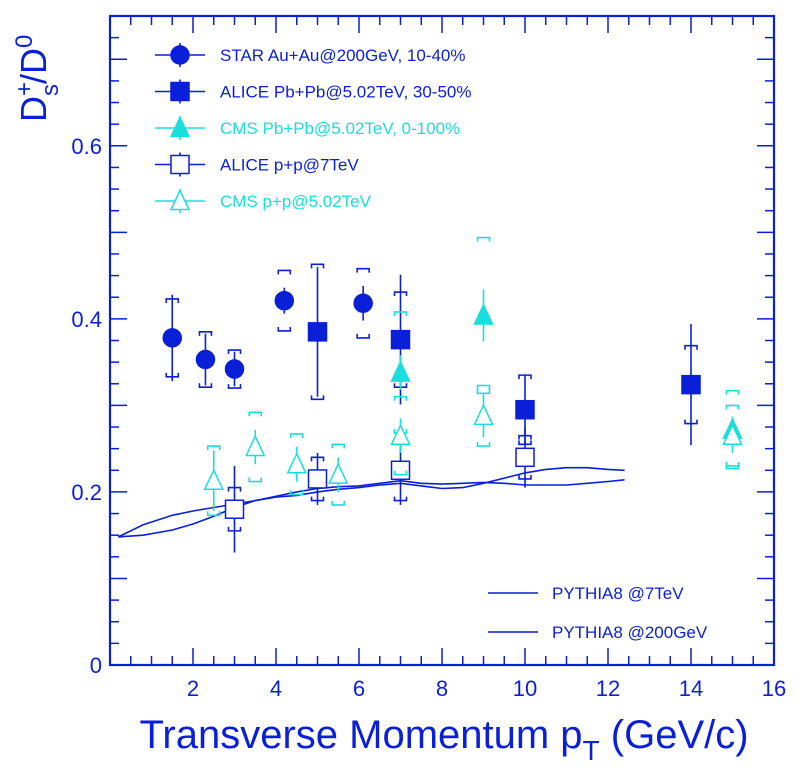  Describe the element at coordinates (618, 593) in the screenshot. I see `legend-label: PYTHIA8 @7TeV` at that location.